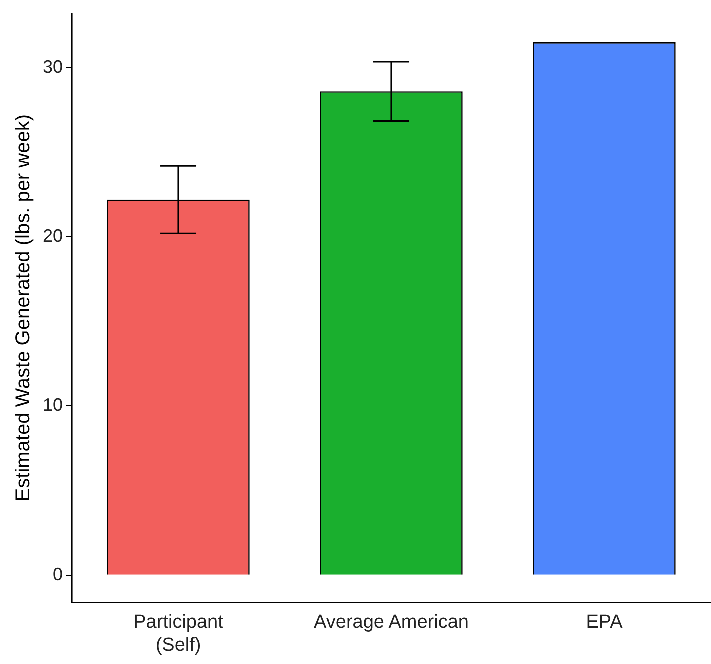  What do you see at coordinates (391, 623) in the screenshot?
I see `x-tick-label: Average American` at bounding box center [391, 623].